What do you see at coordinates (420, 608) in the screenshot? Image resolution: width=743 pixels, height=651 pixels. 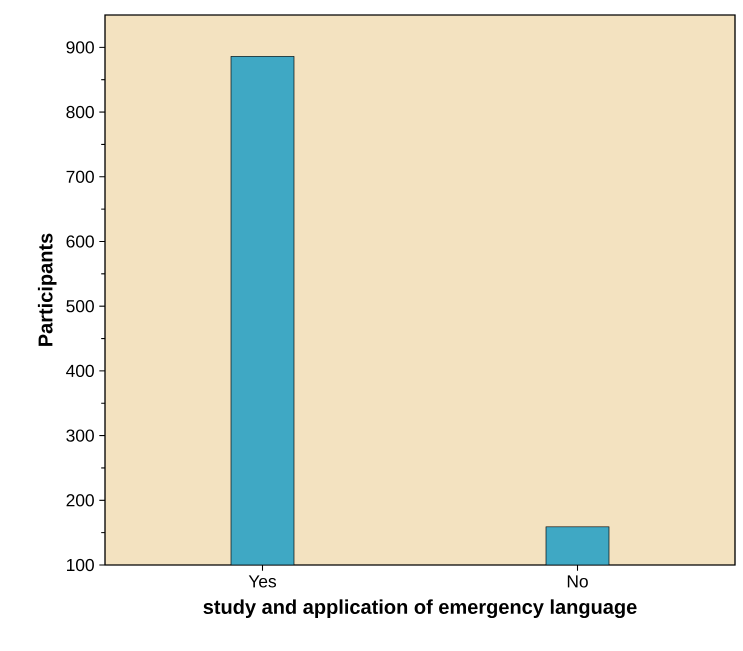 I see `x-axis-title: study and application of emergency language` at bounding box center [420, 608].